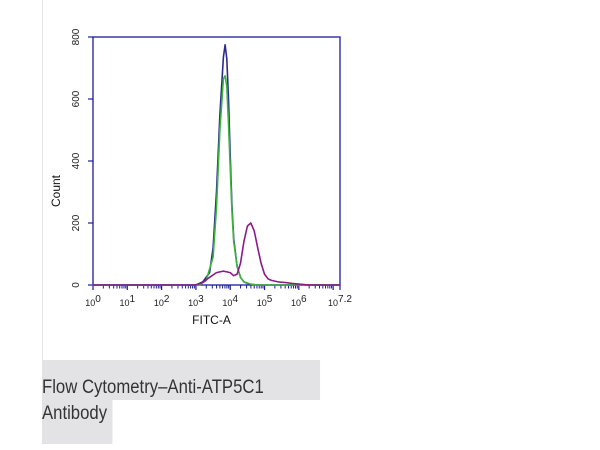 The width and height of the screenshot is (600, 450). I want to click on y-tick-label: 0, so click(76, 285).